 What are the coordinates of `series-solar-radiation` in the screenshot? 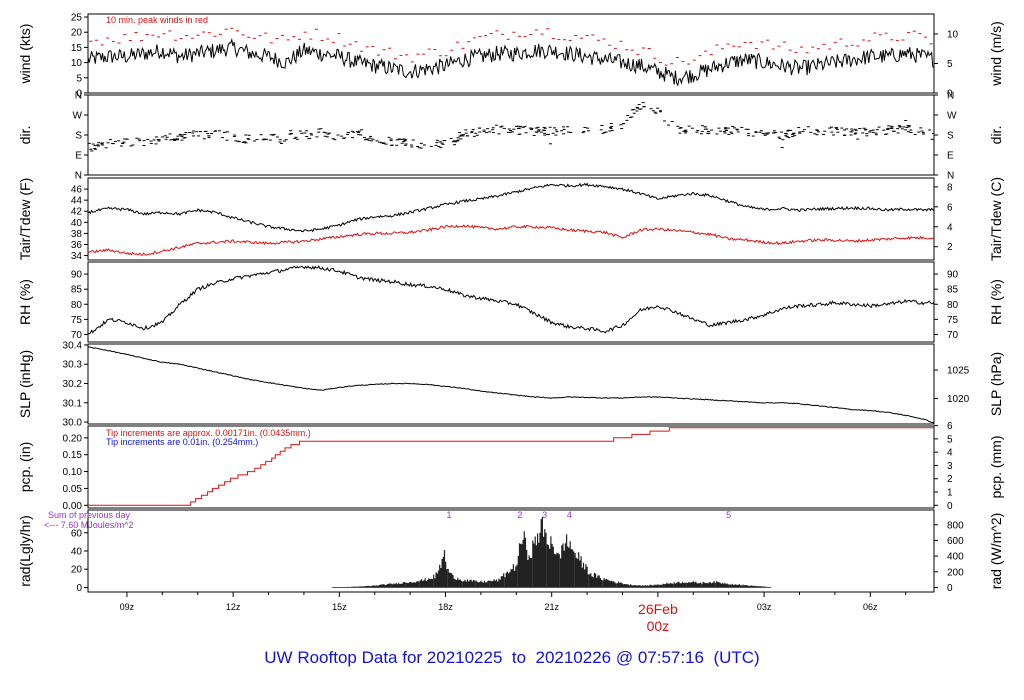 It's located at (553, 552).